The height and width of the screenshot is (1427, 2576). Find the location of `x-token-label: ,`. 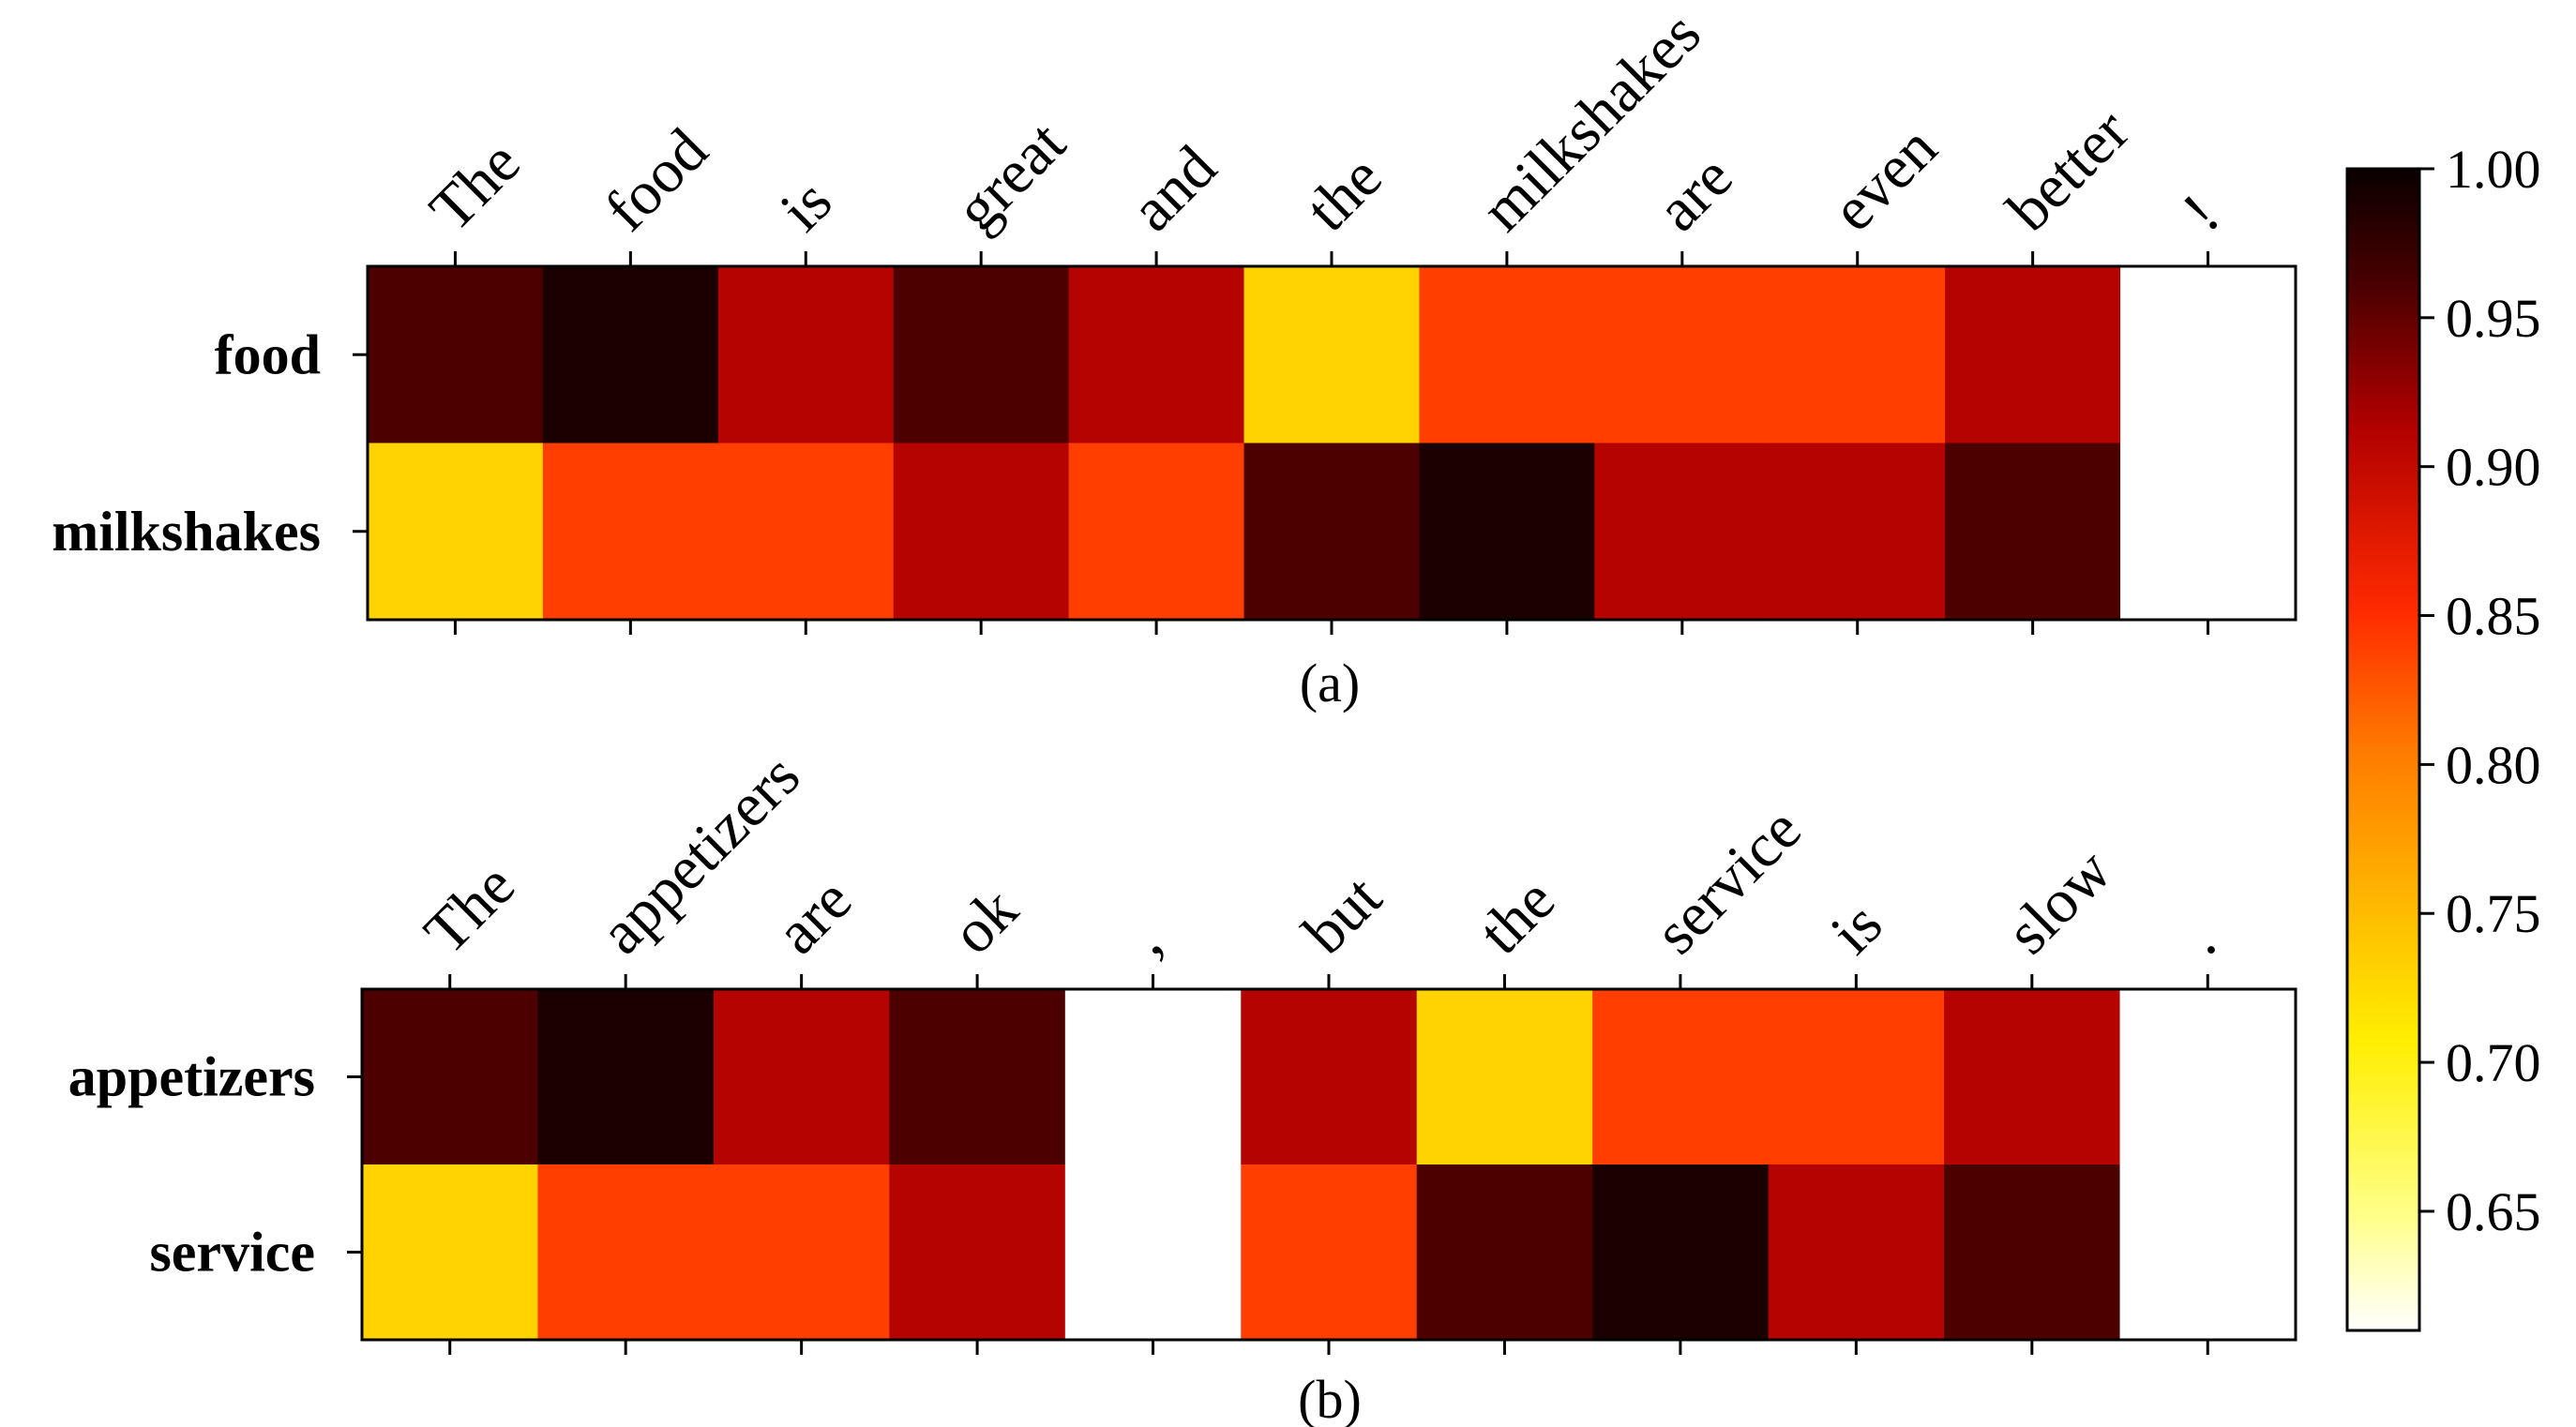

x-token-label: , is located at coordinates (1144, 937).